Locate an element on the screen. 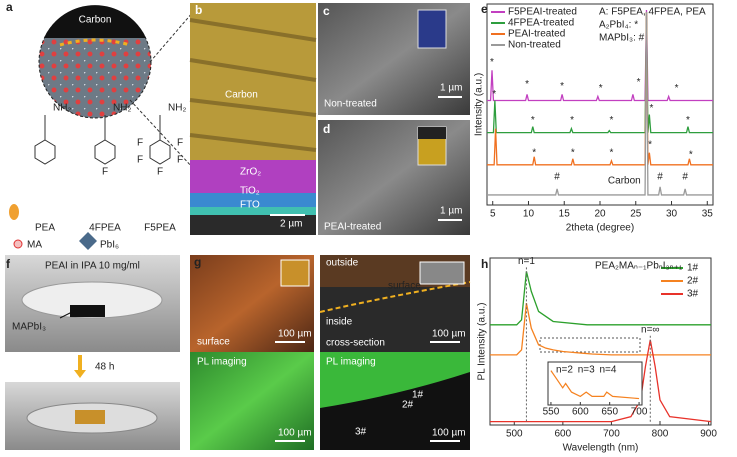  panel-label: f is located at coordinates (8, 264).